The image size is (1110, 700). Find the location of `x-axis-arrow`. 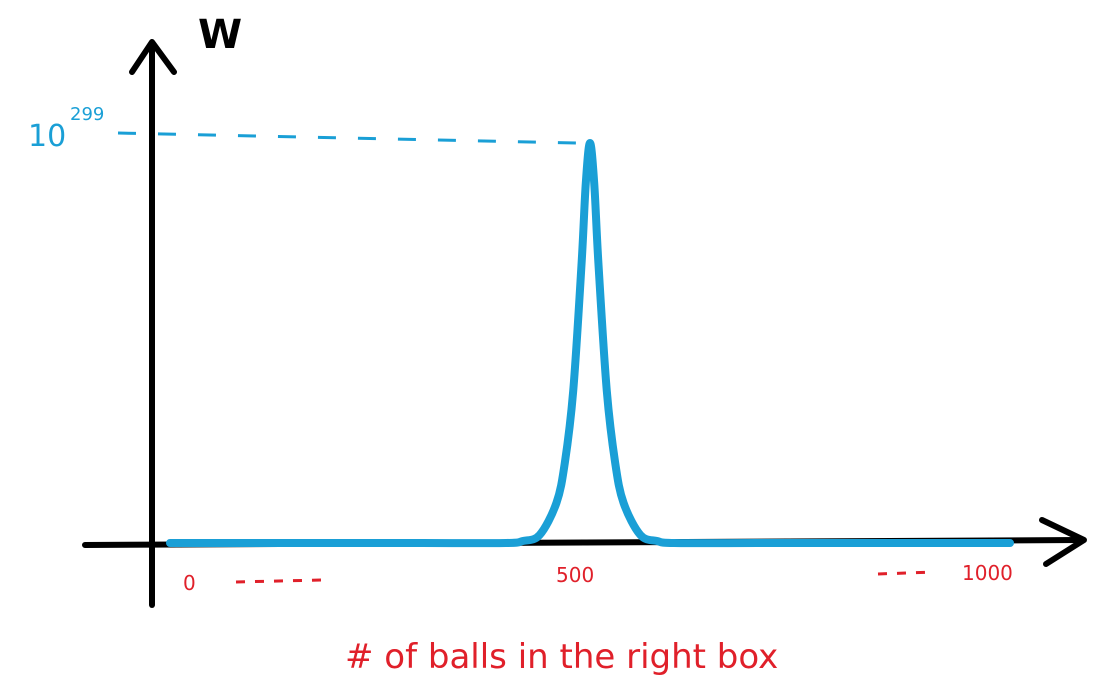

x-axis-arrow is located at coordinates (1063, 542).